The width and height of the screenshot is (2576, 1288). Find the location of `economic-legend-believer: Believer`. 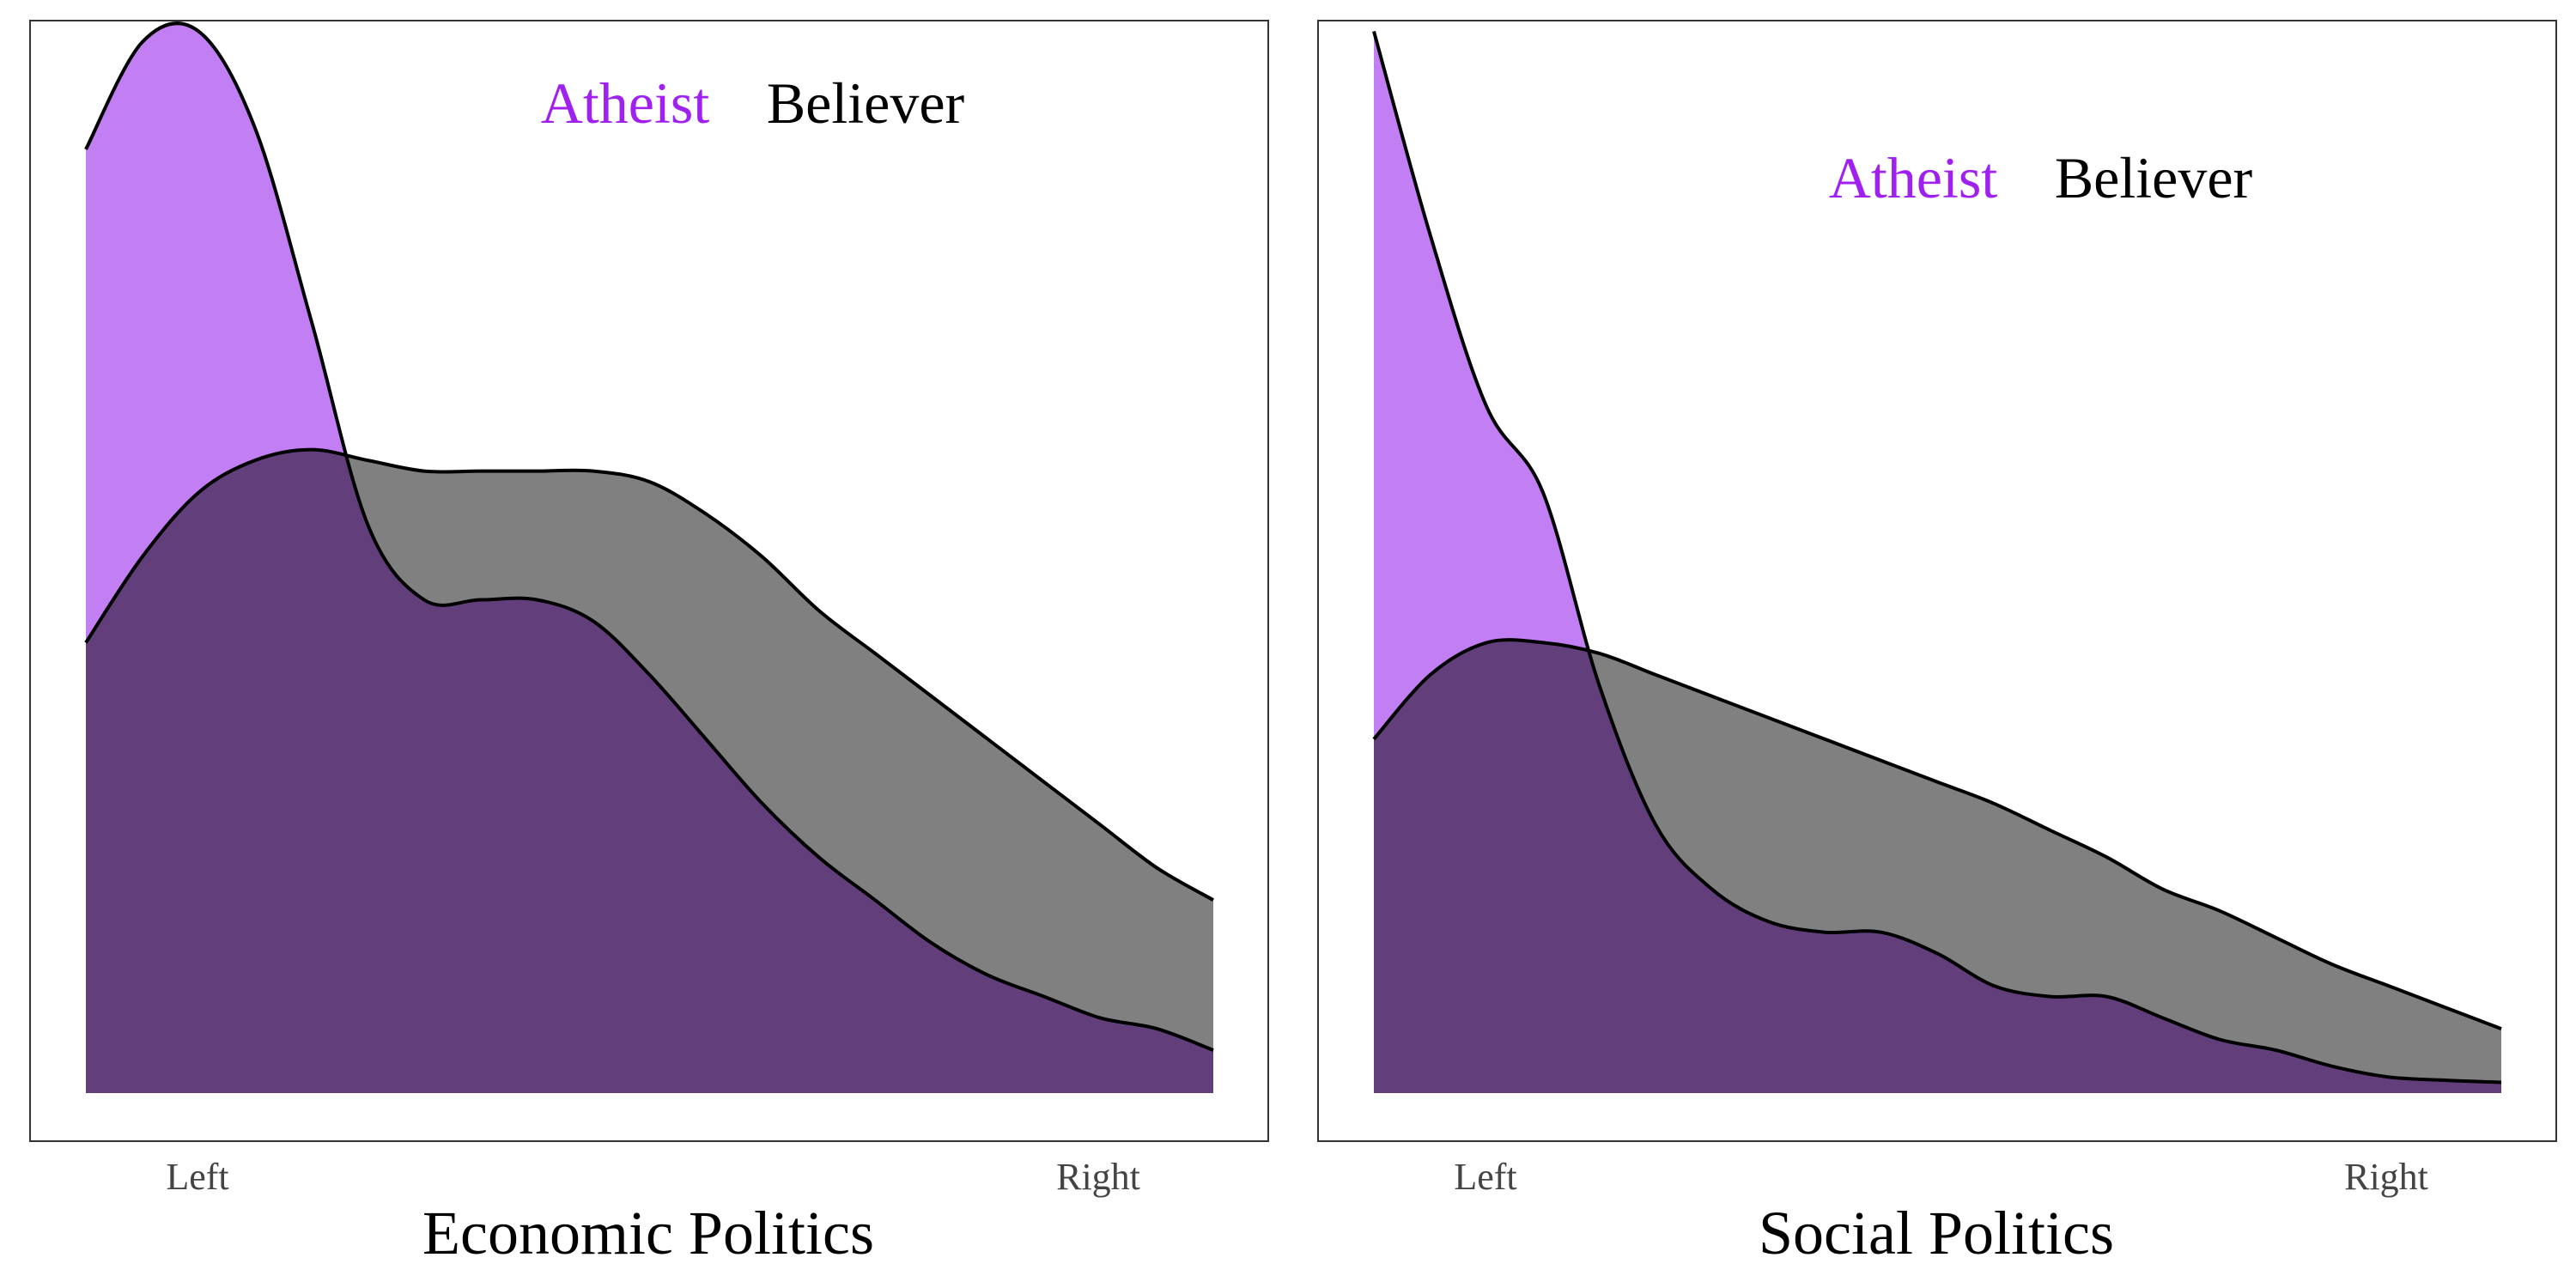

economic-legend-believer: Believer is located at coordinates (866, 103).